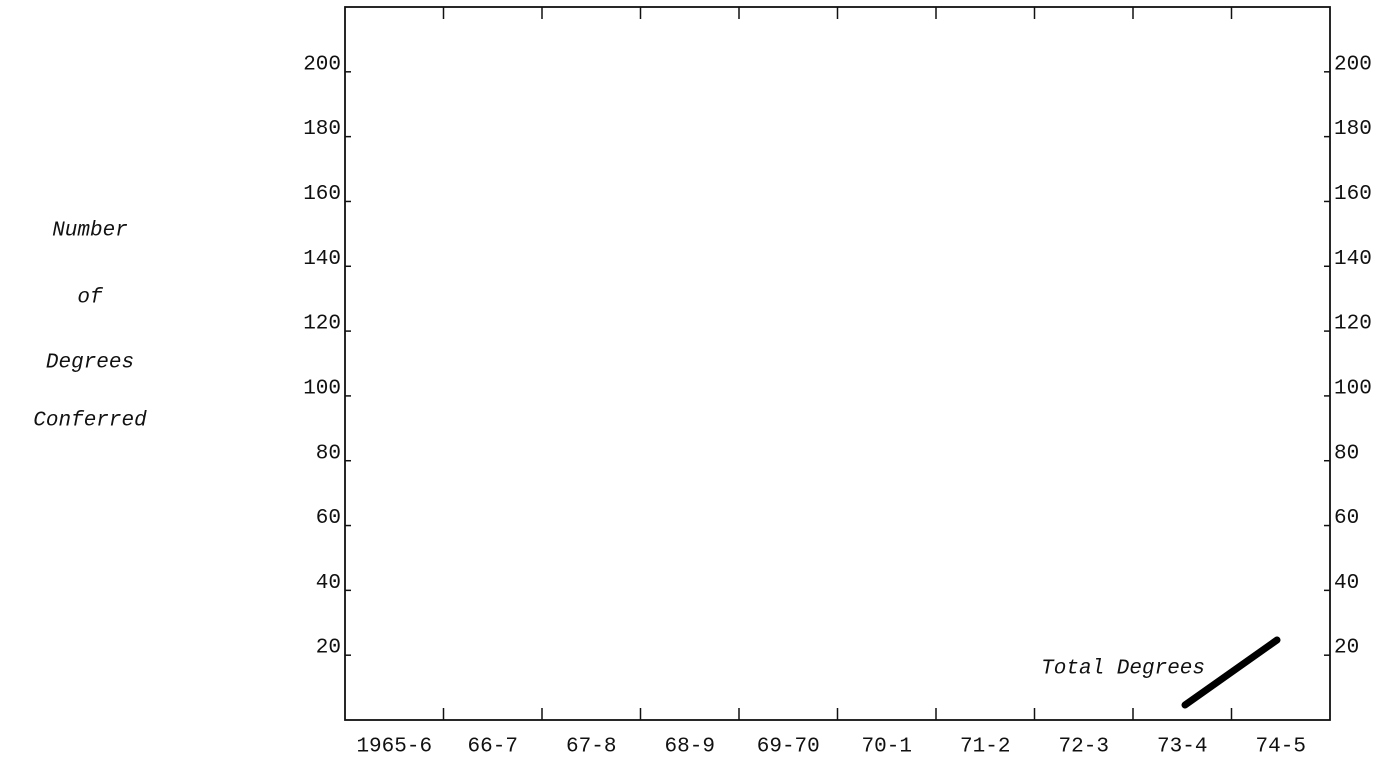 This screenshot has height=760, width=1400. What do you see at coordinates (1281, 747) in the screenshot?
I see `x-tick-label: 74-5` at bounding box center [1281, 747].